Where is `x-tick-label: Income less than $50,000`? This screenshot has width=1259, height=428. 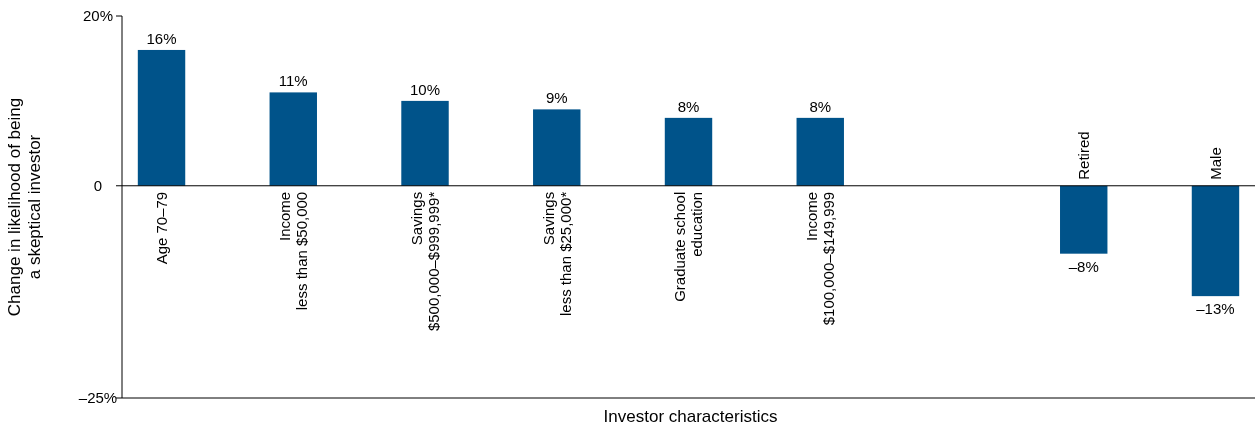 x-tick-label: Income less than $50,000 is located at coordinates (293, 251).